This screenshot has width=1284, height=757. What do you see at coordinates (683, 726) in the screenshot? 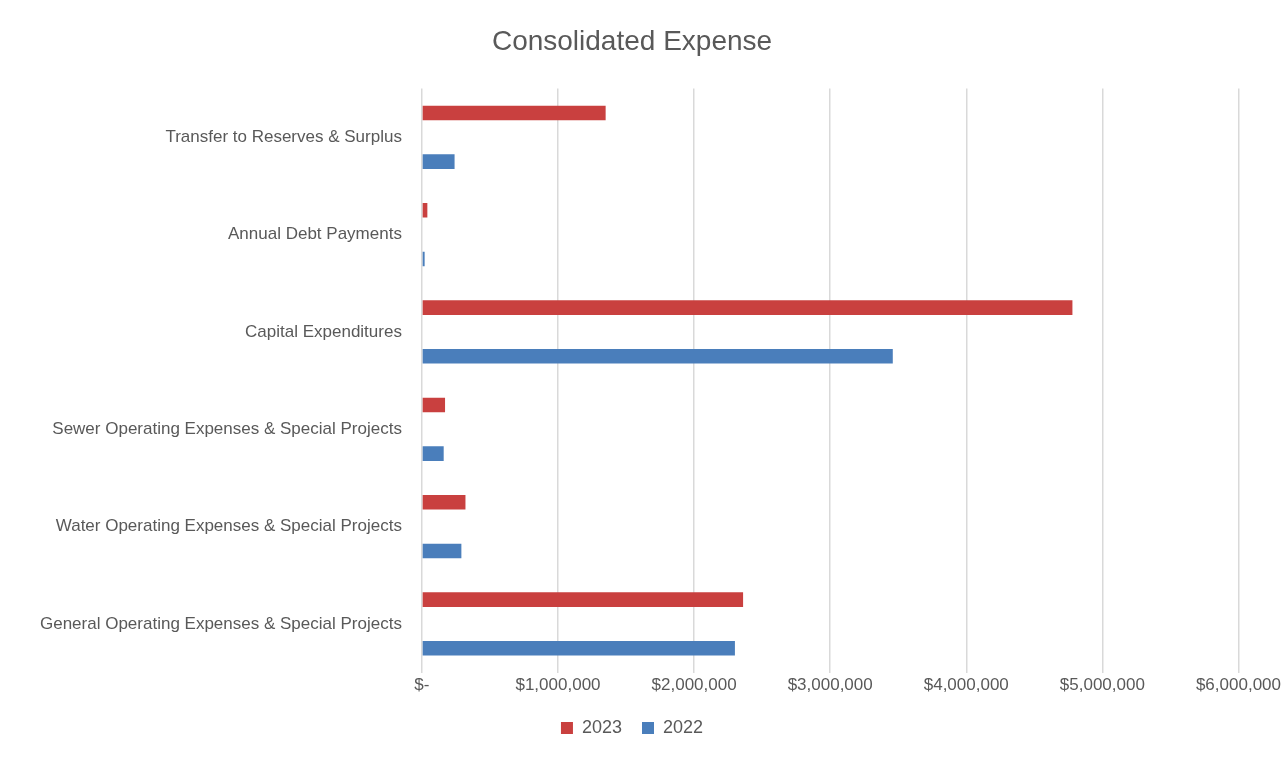
I see `legend-label: 2022` at bounding box center [683, 726].